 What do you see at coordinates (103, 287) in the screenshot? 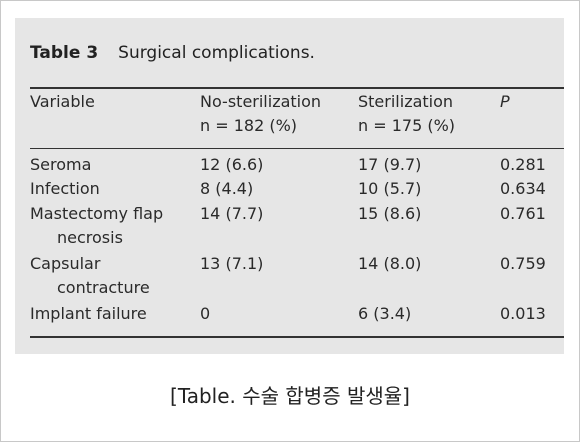
I see `row-variable-continued: contracture` at bounding box center [103, 287].